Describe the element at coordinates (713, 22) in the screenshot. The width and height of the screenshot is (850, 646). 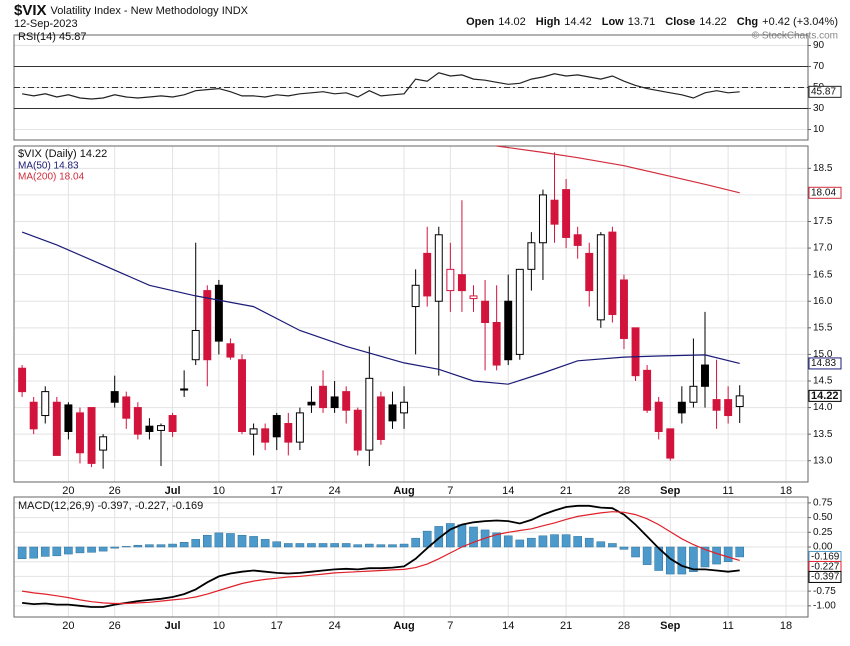
I see `quote-value: 14.22` at that location.